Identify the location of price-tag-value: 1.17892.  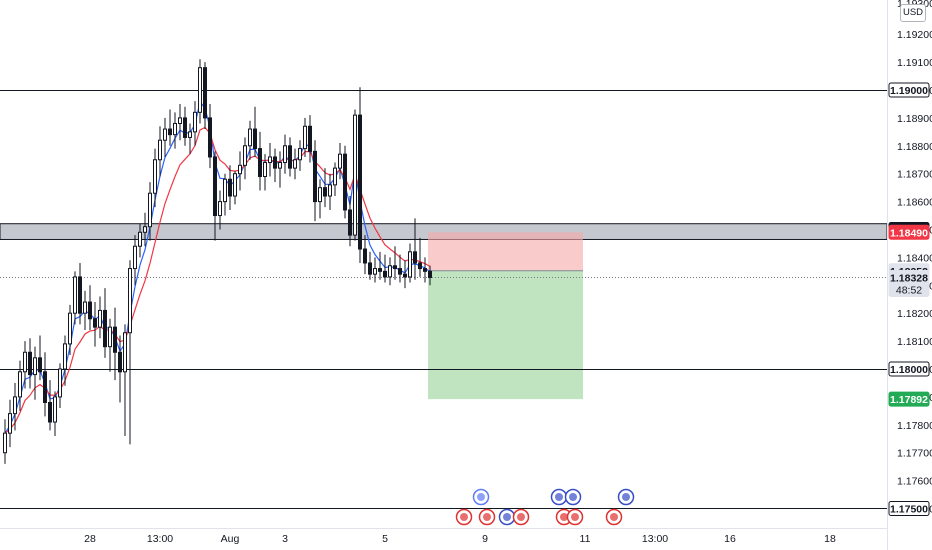
(909, 400).